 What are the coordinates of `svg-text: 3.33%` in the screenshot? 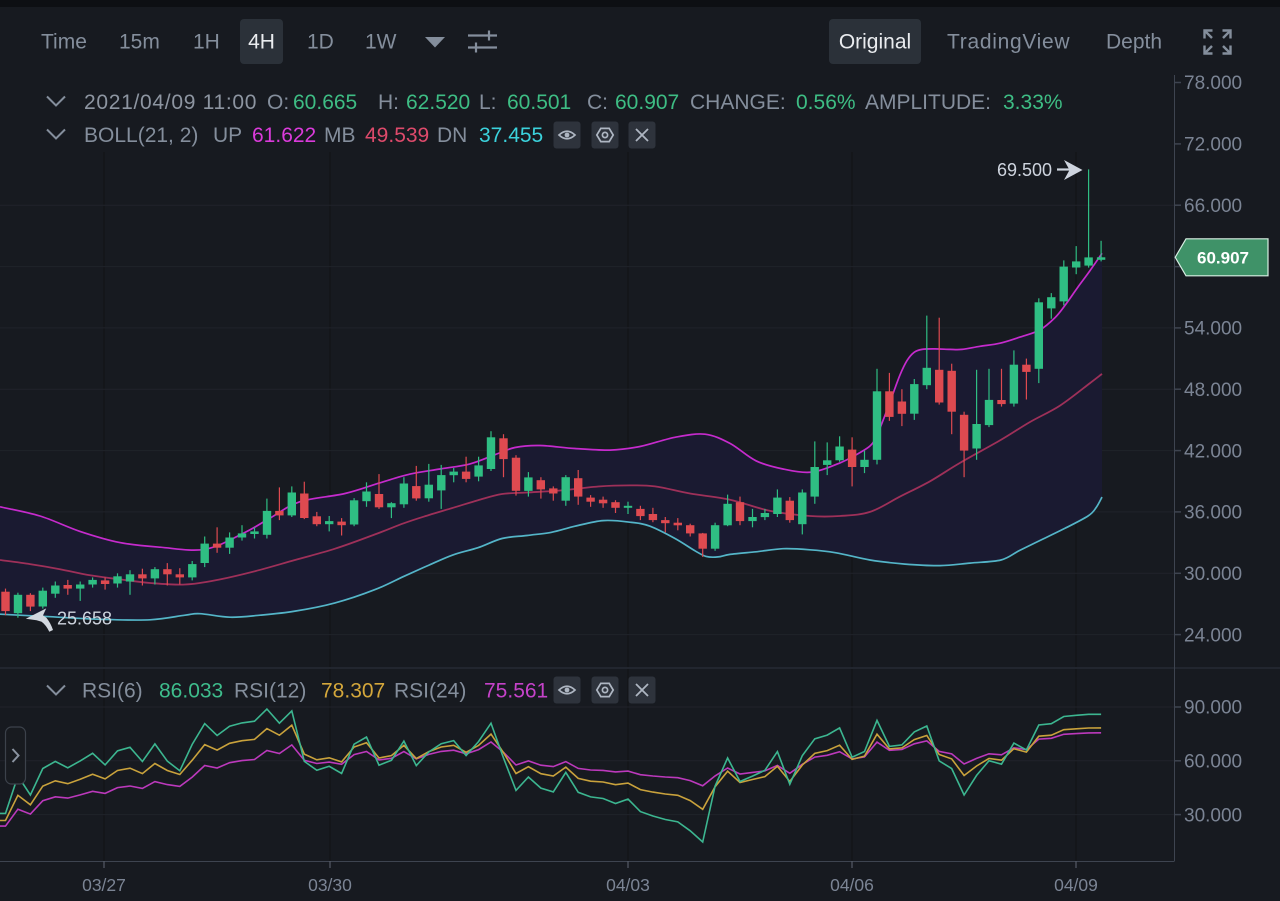 It's located at (1033, 102).